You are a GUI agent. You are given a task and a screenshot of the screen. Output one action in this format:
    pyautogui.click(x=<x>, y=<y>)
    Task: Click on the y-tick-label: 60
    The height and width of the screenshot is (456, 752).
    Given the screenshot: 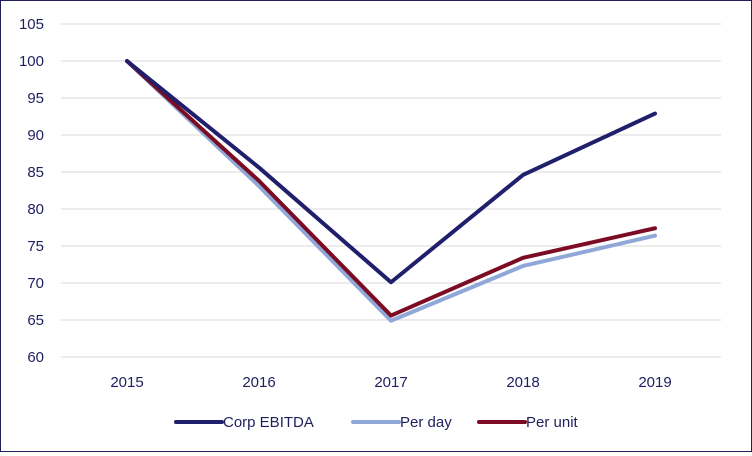 What is the action you would take?
    pyautogui.click(x=35, y=357)
    